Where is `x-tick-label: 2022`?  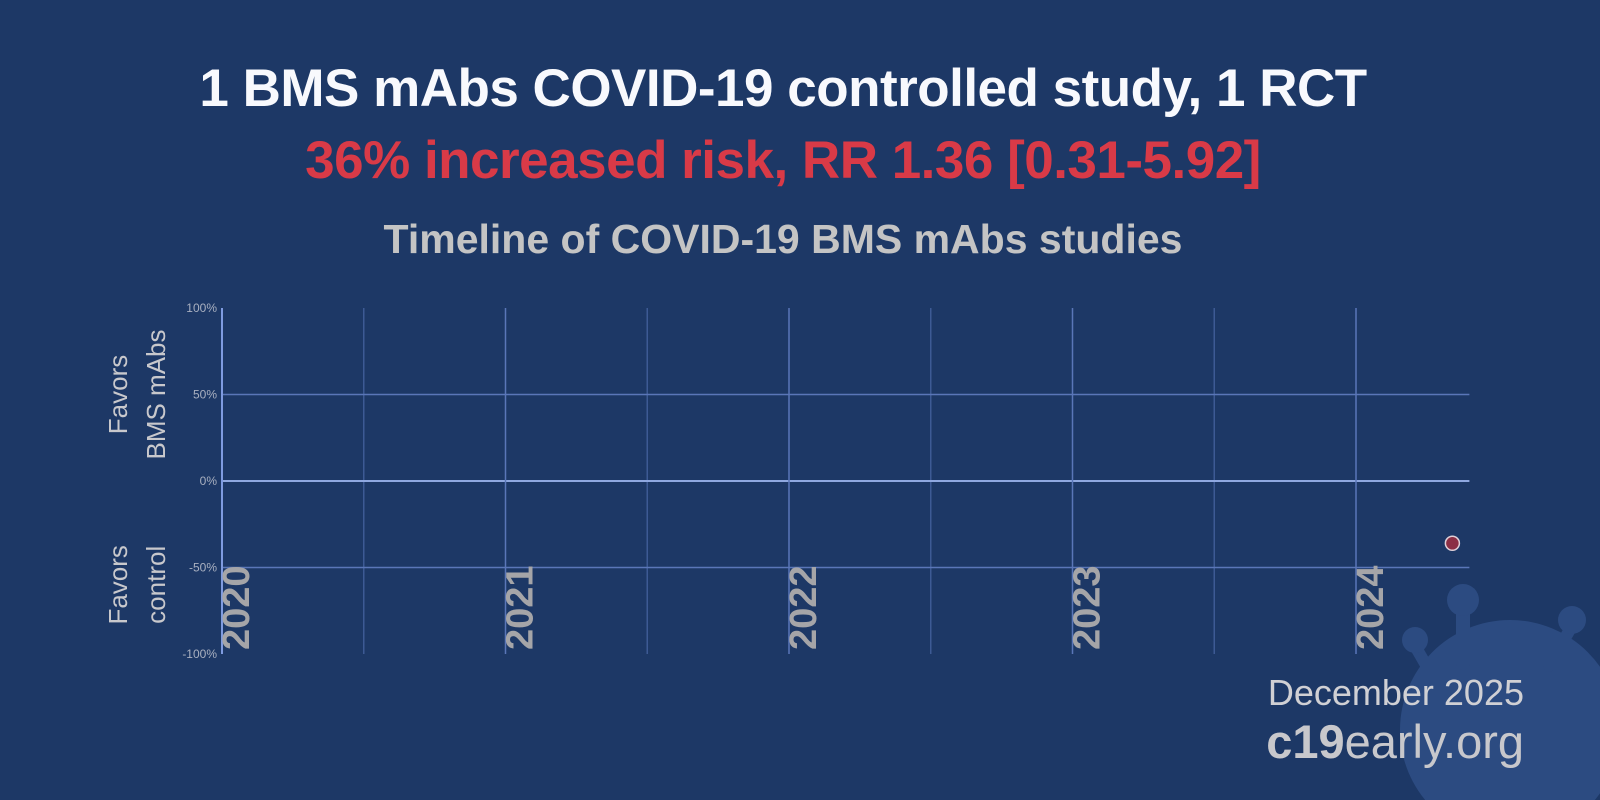
x-tick-label: 2022 is located at coordinates (804, 607).